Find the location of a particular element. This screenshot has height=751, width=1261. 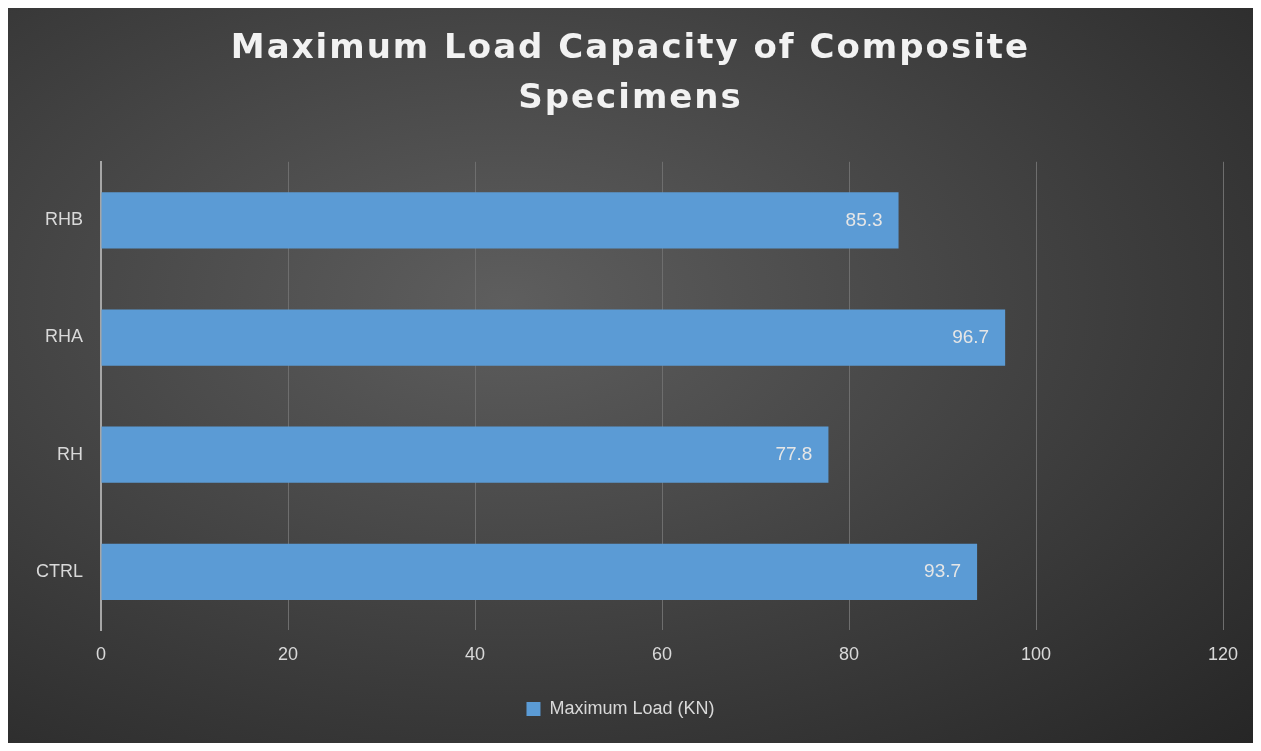

chart-title: Maximum Load Capacity of Composite Specimens is located at coordinates (630, 71).